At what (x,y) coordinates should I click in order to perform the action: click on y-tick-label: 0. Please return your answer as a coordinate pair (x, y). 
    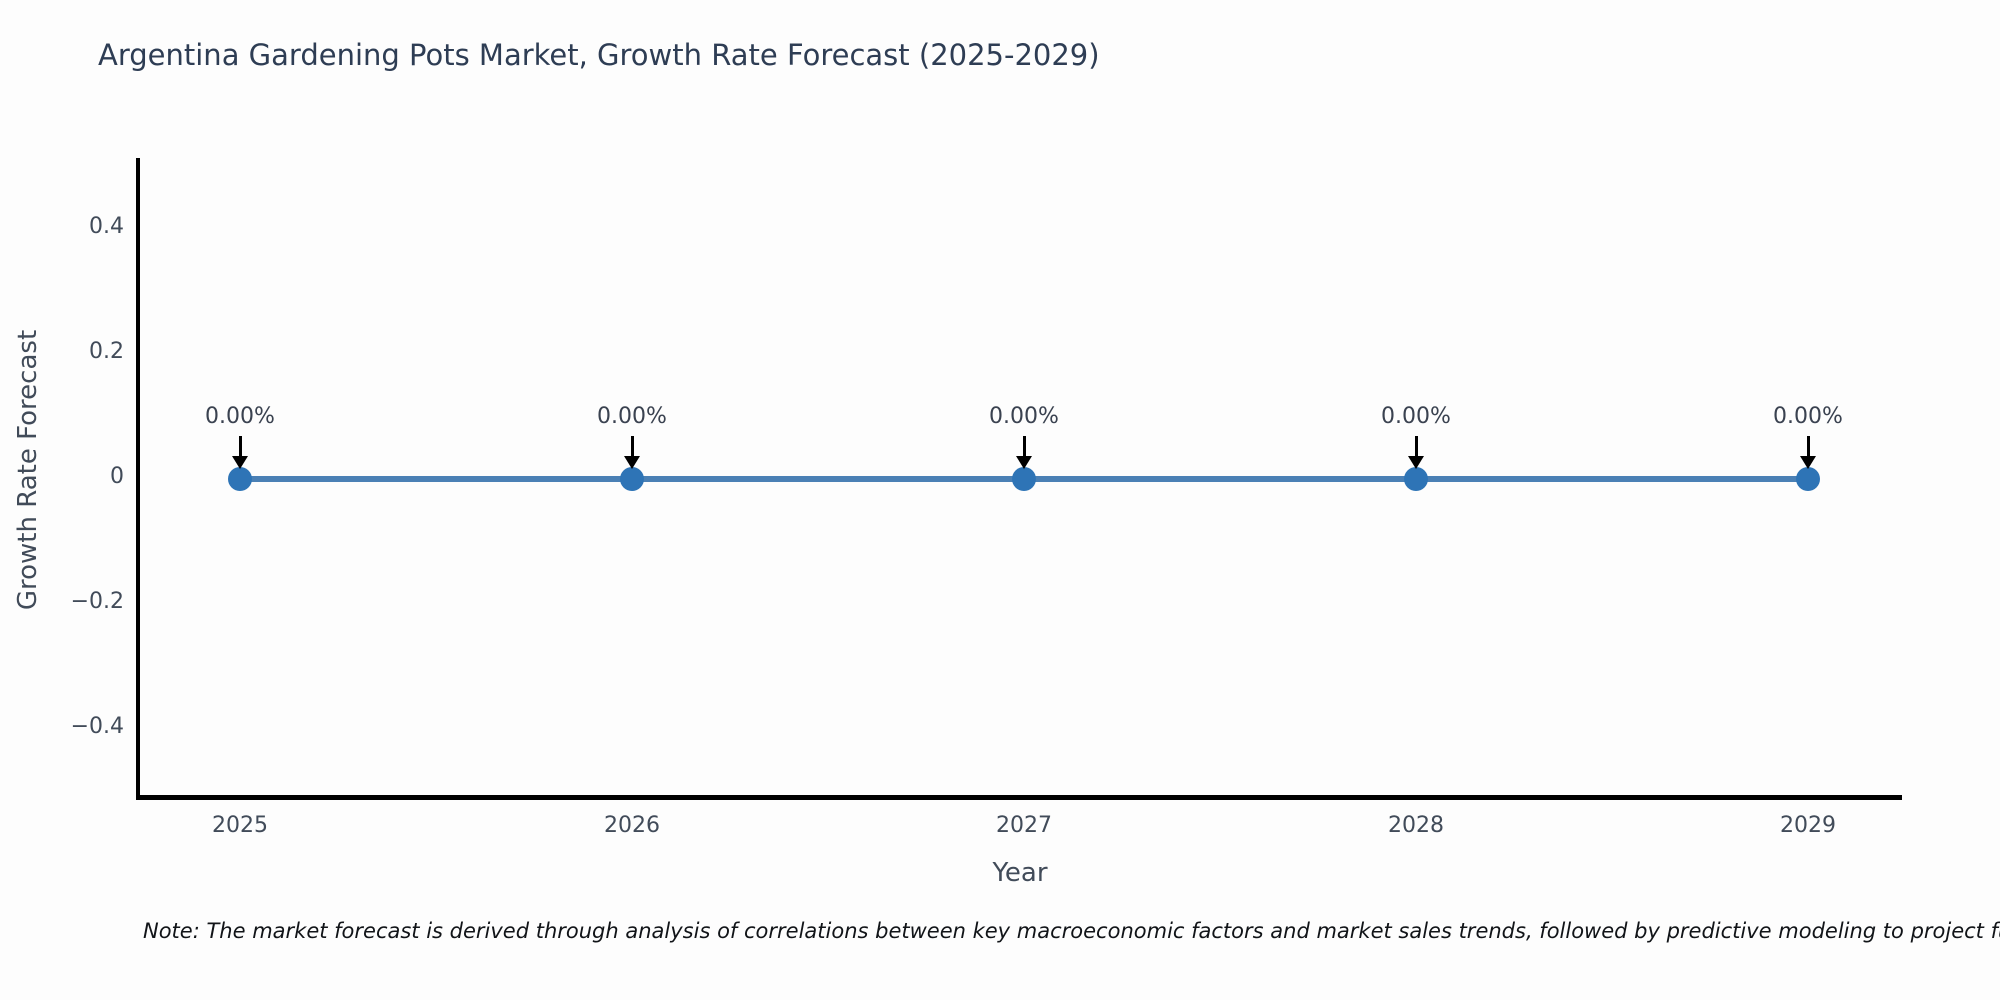
    Looking at the image, I should click on (117, 476).